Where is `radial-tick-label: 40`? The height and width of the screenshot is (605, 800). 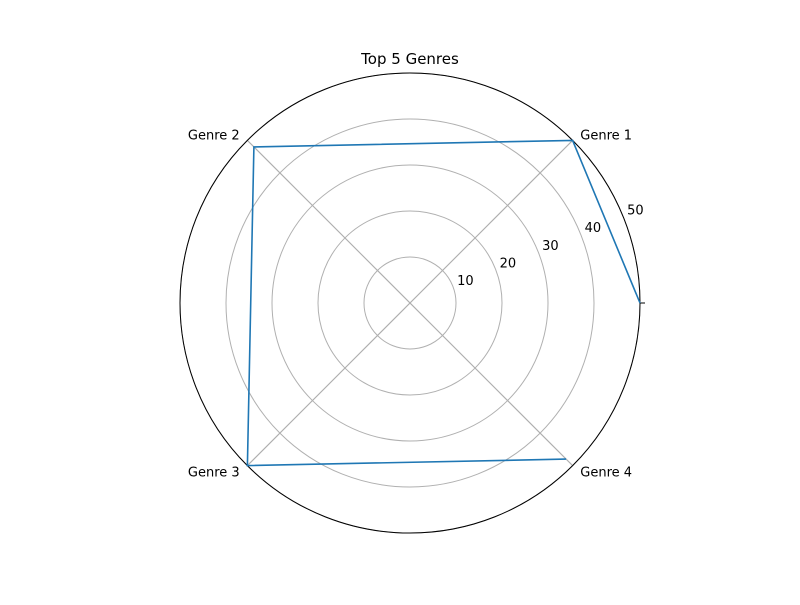
radial-tick-label: 40 is located at coordinates (593, 228).